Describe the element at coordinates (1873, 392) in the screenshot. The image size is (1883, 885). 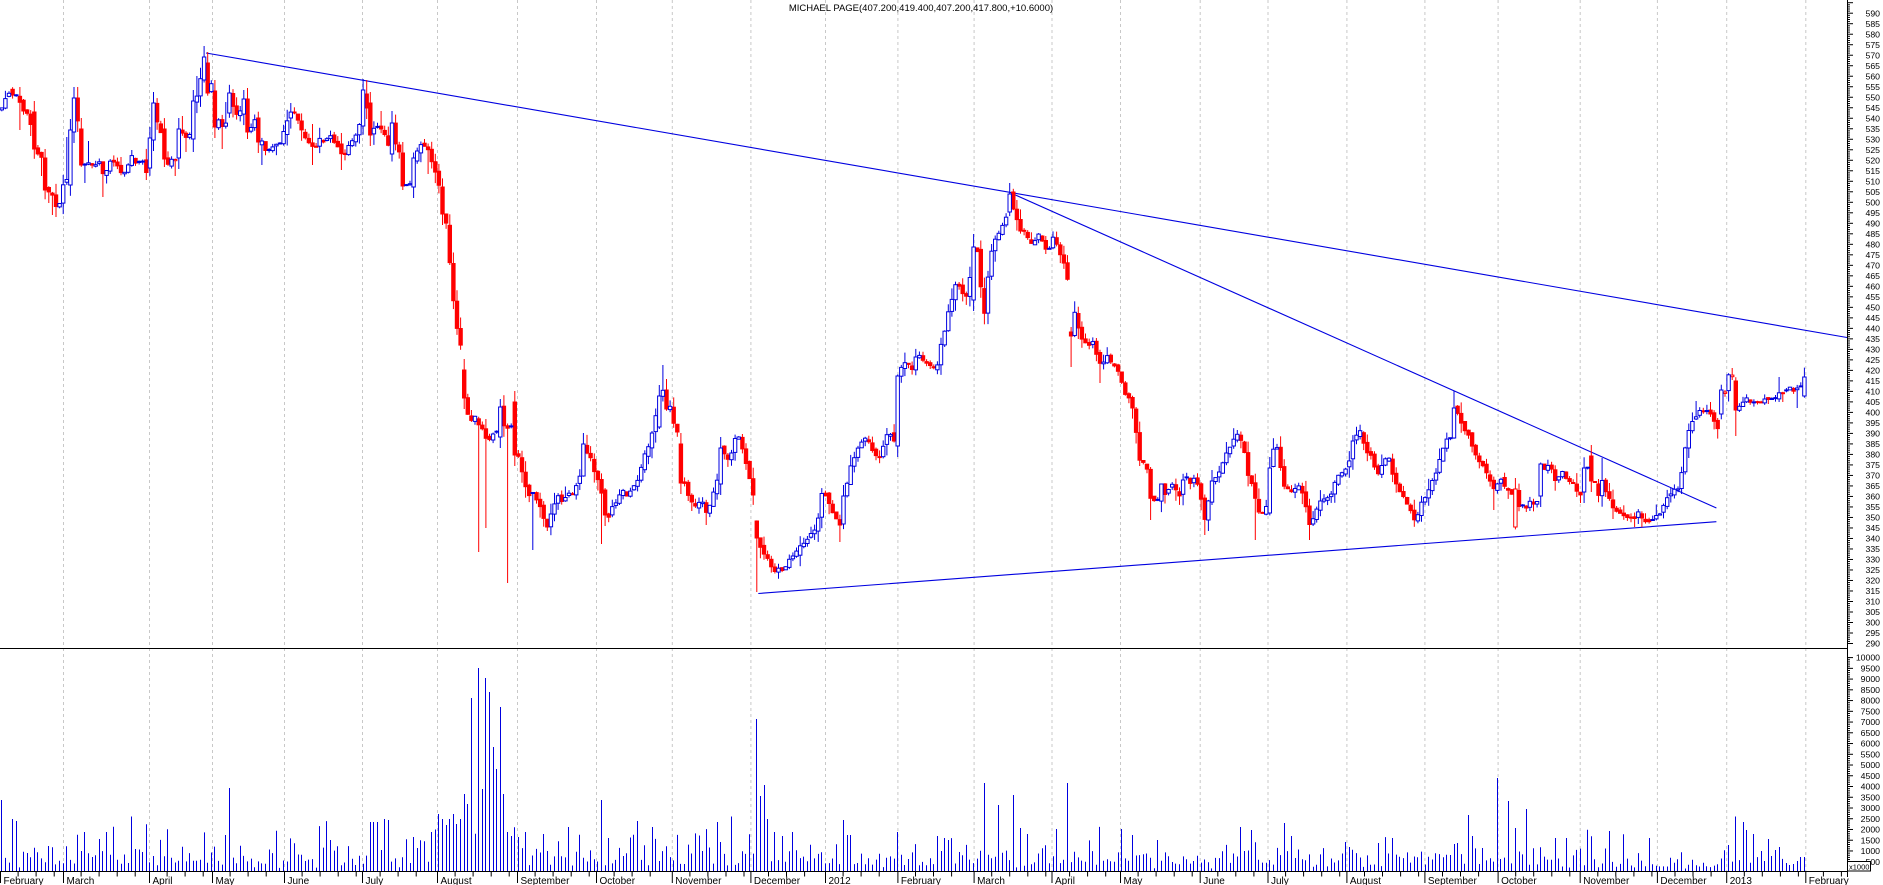
I see `svg-text: 410` at that location.